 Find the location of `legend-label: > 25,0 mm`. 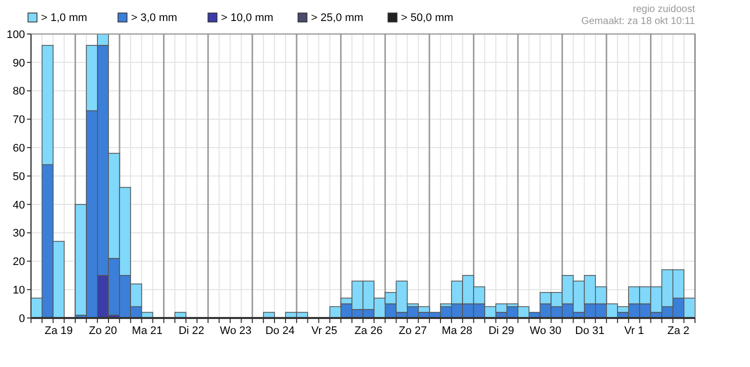

legend-label: > 25,0 mm is located at coordinates (337, 18).